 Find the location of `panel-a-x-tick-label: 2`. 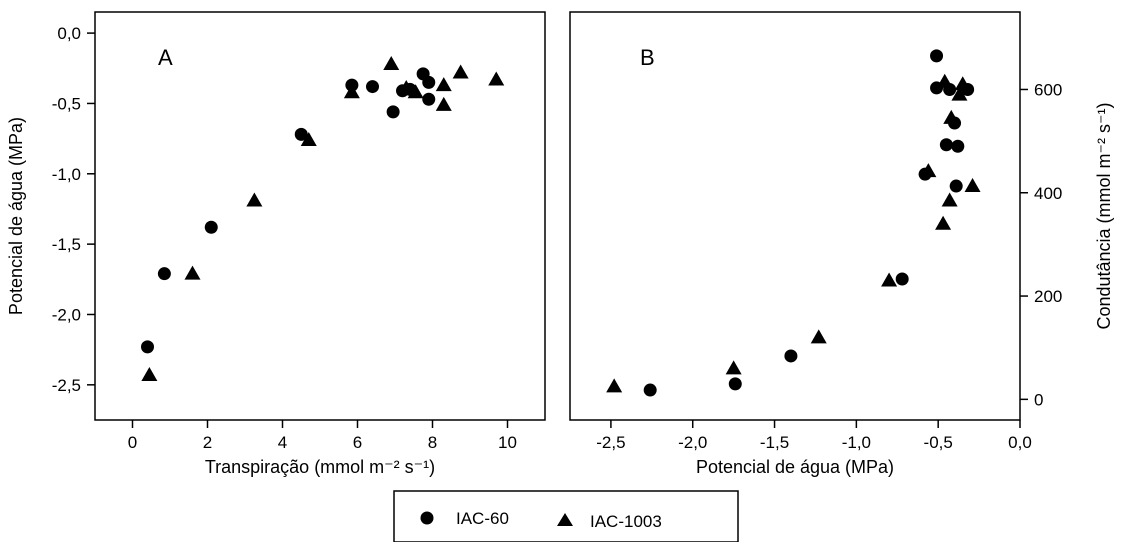

panel-a-x-tick-label: 2 is located at coordinates (207, 442).